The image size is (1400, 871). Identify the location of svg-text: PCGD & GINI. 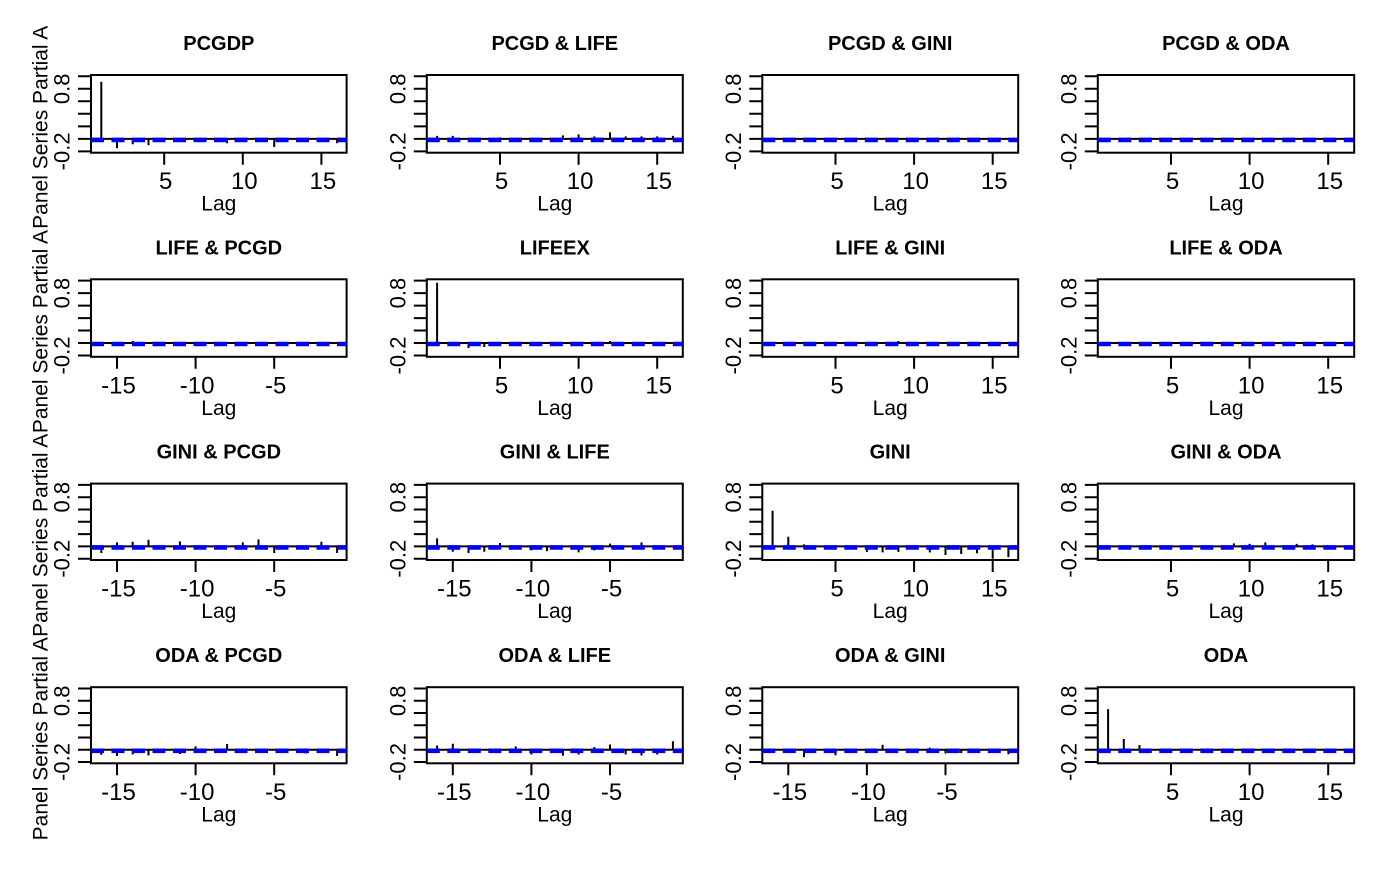
(890, 44).